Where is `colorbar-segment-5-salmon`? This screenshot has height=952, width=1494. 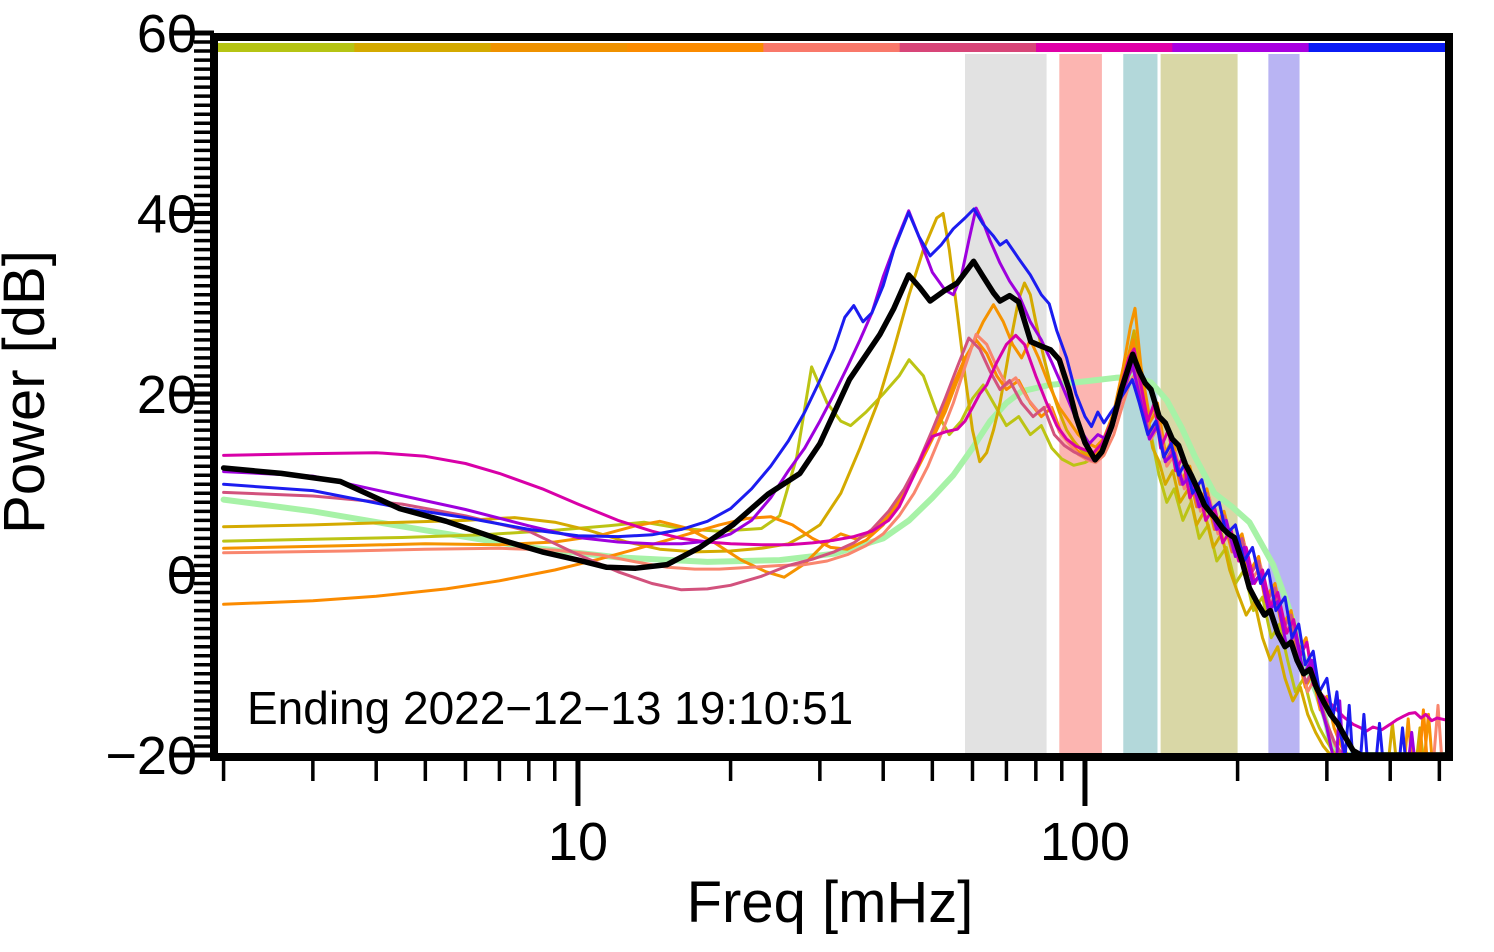
colorbar-segment-5-salmon is located at coordinates (832, 47).